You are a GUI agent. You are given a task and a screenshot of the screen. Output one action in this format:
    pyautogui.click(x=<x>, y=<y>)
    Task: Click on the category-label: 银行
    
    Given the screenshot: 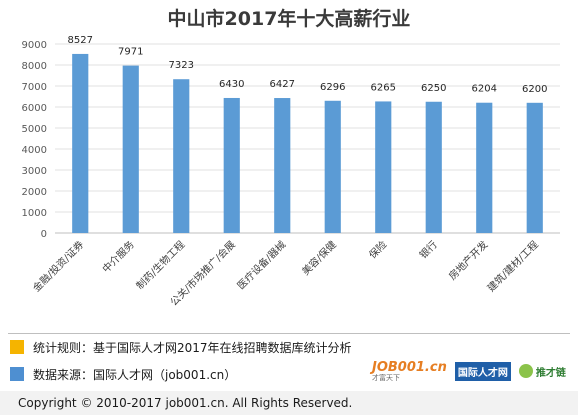 What is the action you would take?
    pyautogui.click(x=428, y=249)
    